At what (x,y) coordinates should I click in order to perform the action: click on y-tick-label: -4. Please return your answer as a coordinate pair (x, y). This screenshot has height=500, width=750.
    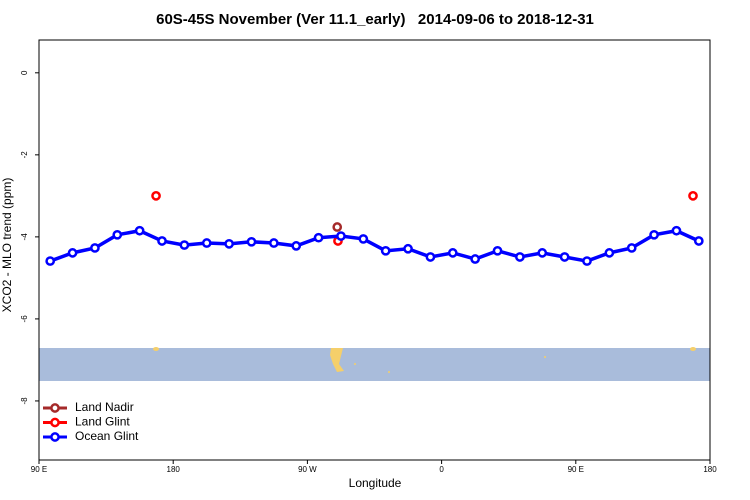
    Looking at the image, I should click on (24, 237).